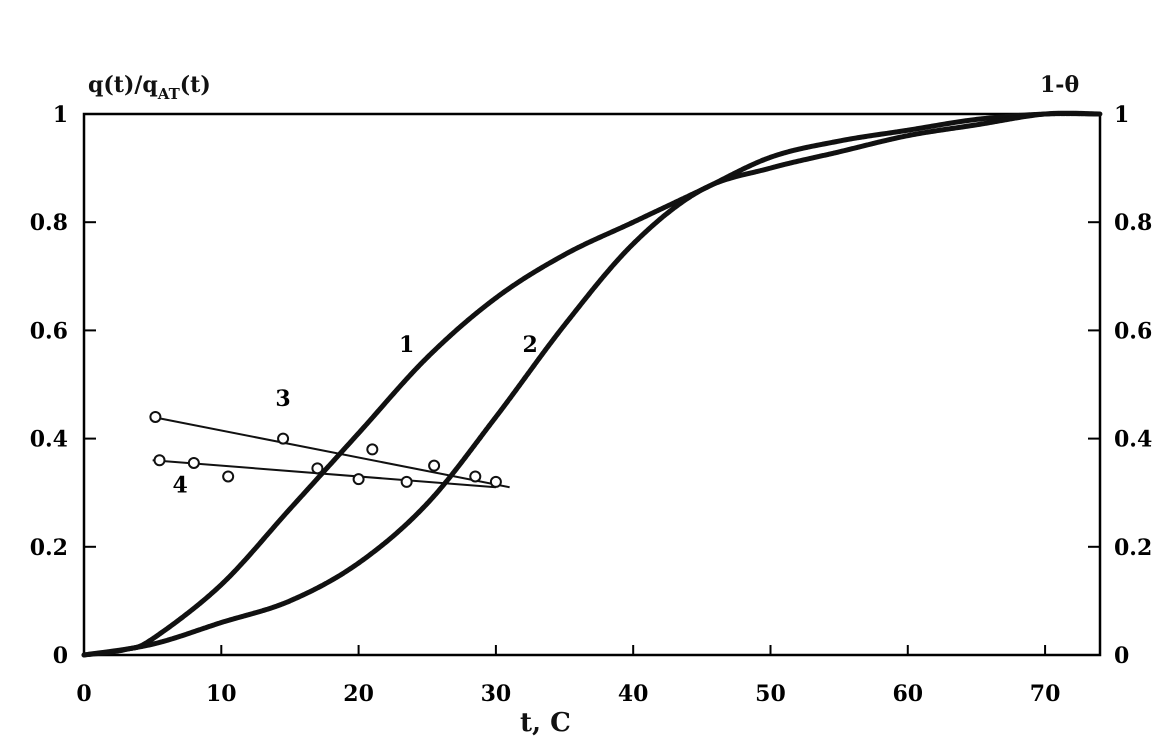  What do you see at coordinates (83, 694) in the screenshot?
I see `x-tick-label: 0` at bounding box center [83, 694].